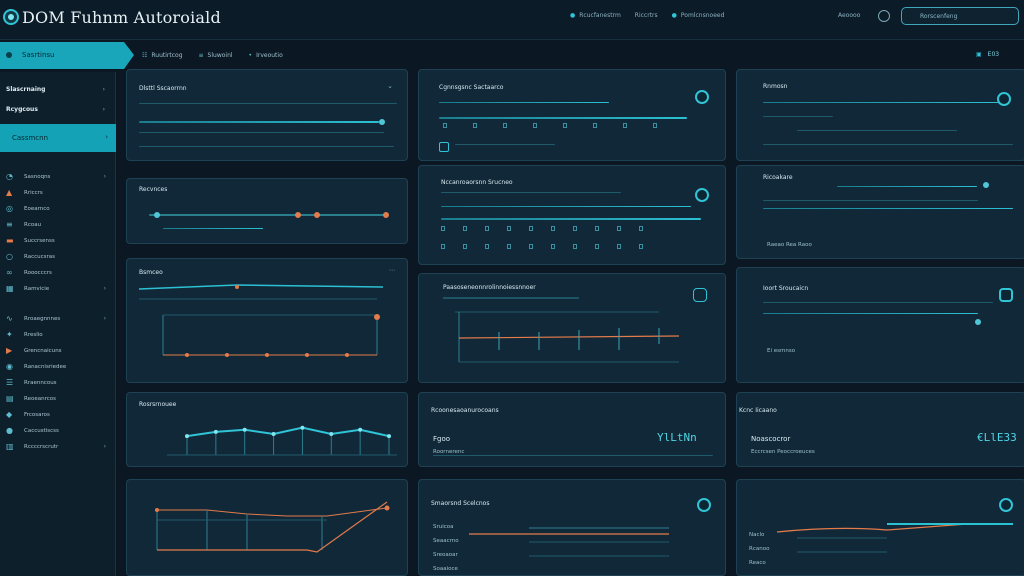 The image size is (1024, 576). Describe the element at coordinates (37, 289) in the screenshot. I see `sidebar-item-label: Ramvicie` at that location.